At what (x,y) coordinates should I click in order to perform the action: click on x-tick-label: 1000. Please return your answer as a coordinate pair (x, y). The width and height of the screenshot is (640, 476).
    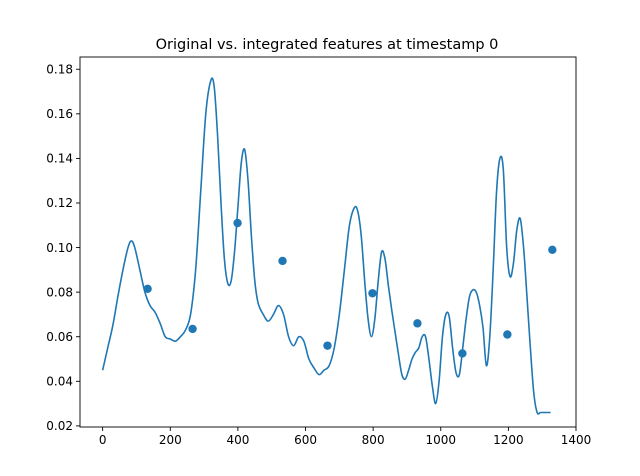
    Looking at the image, I should click on (440, 440).